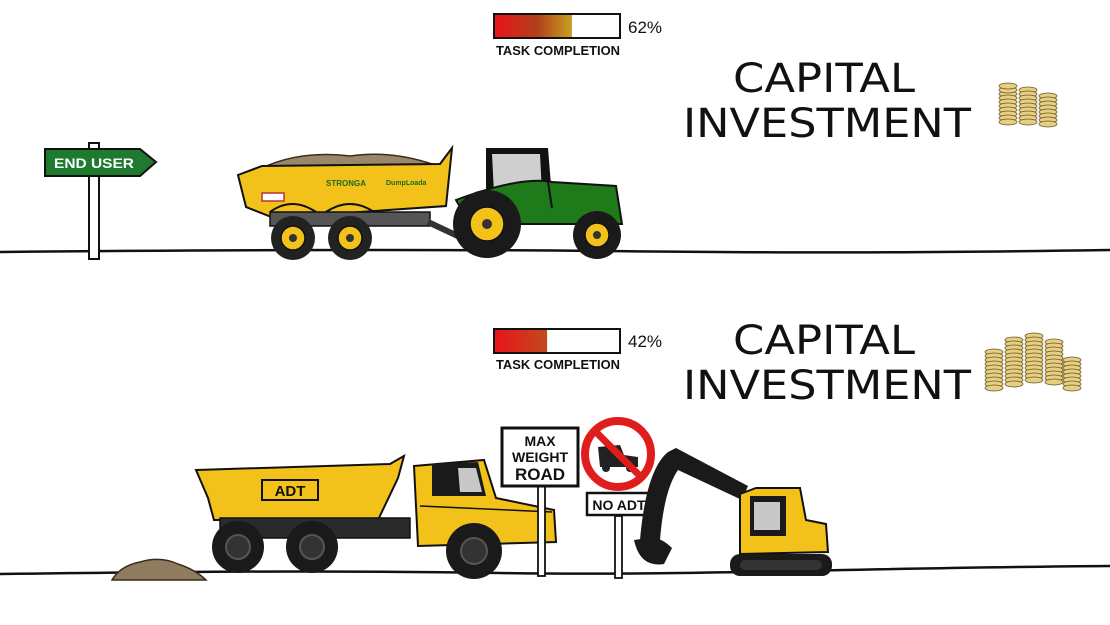  I want to click on no-adt-sign: NO ADT, so click(618, 498).